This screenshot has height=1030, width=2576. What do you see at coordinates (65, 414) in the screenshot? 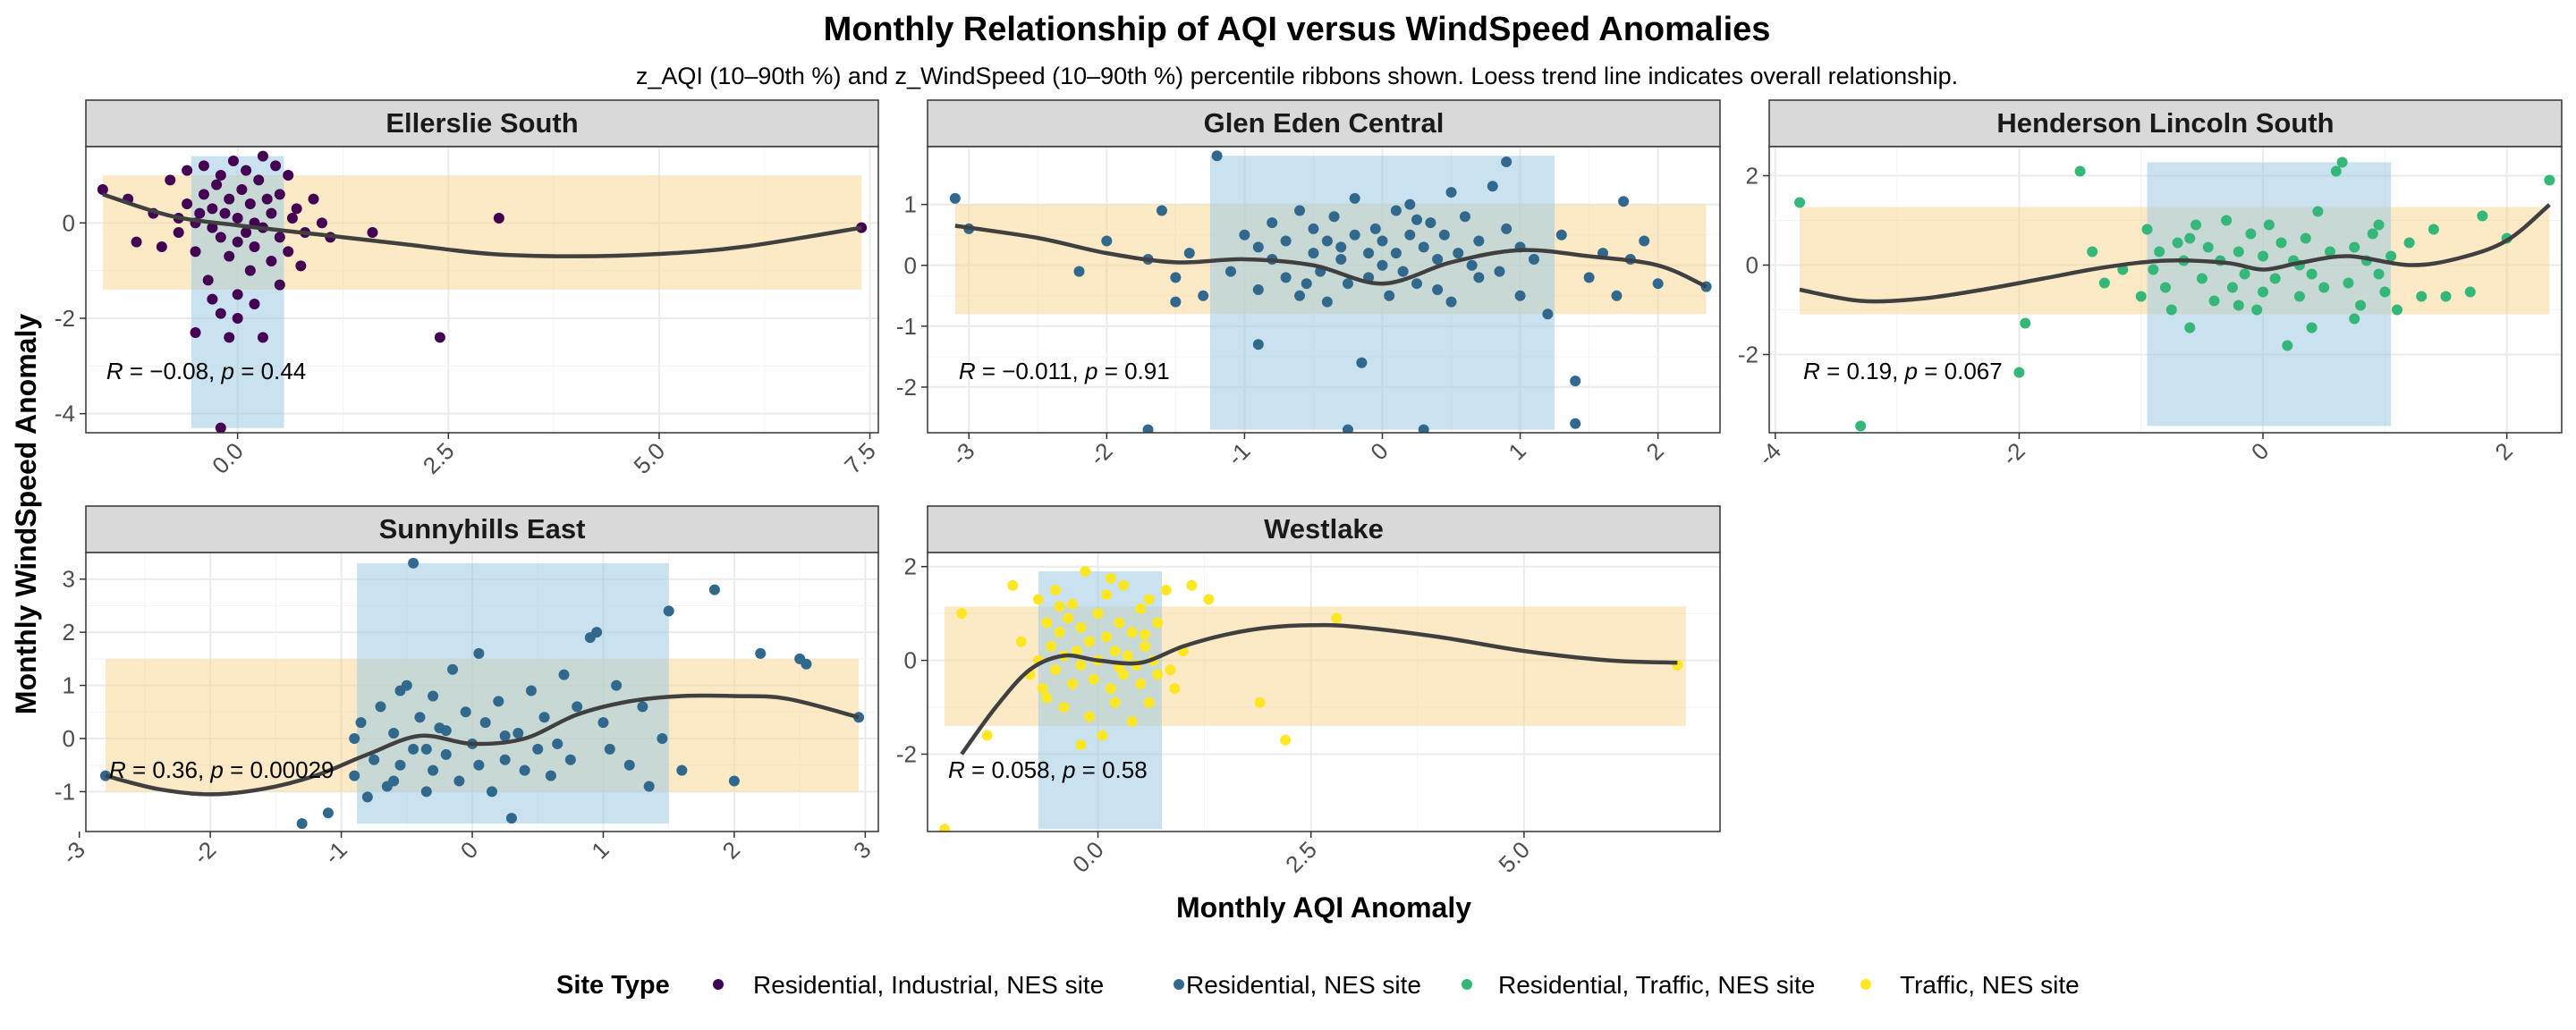
I see `y-tick-label: -4` at bounding box center [65, 414].